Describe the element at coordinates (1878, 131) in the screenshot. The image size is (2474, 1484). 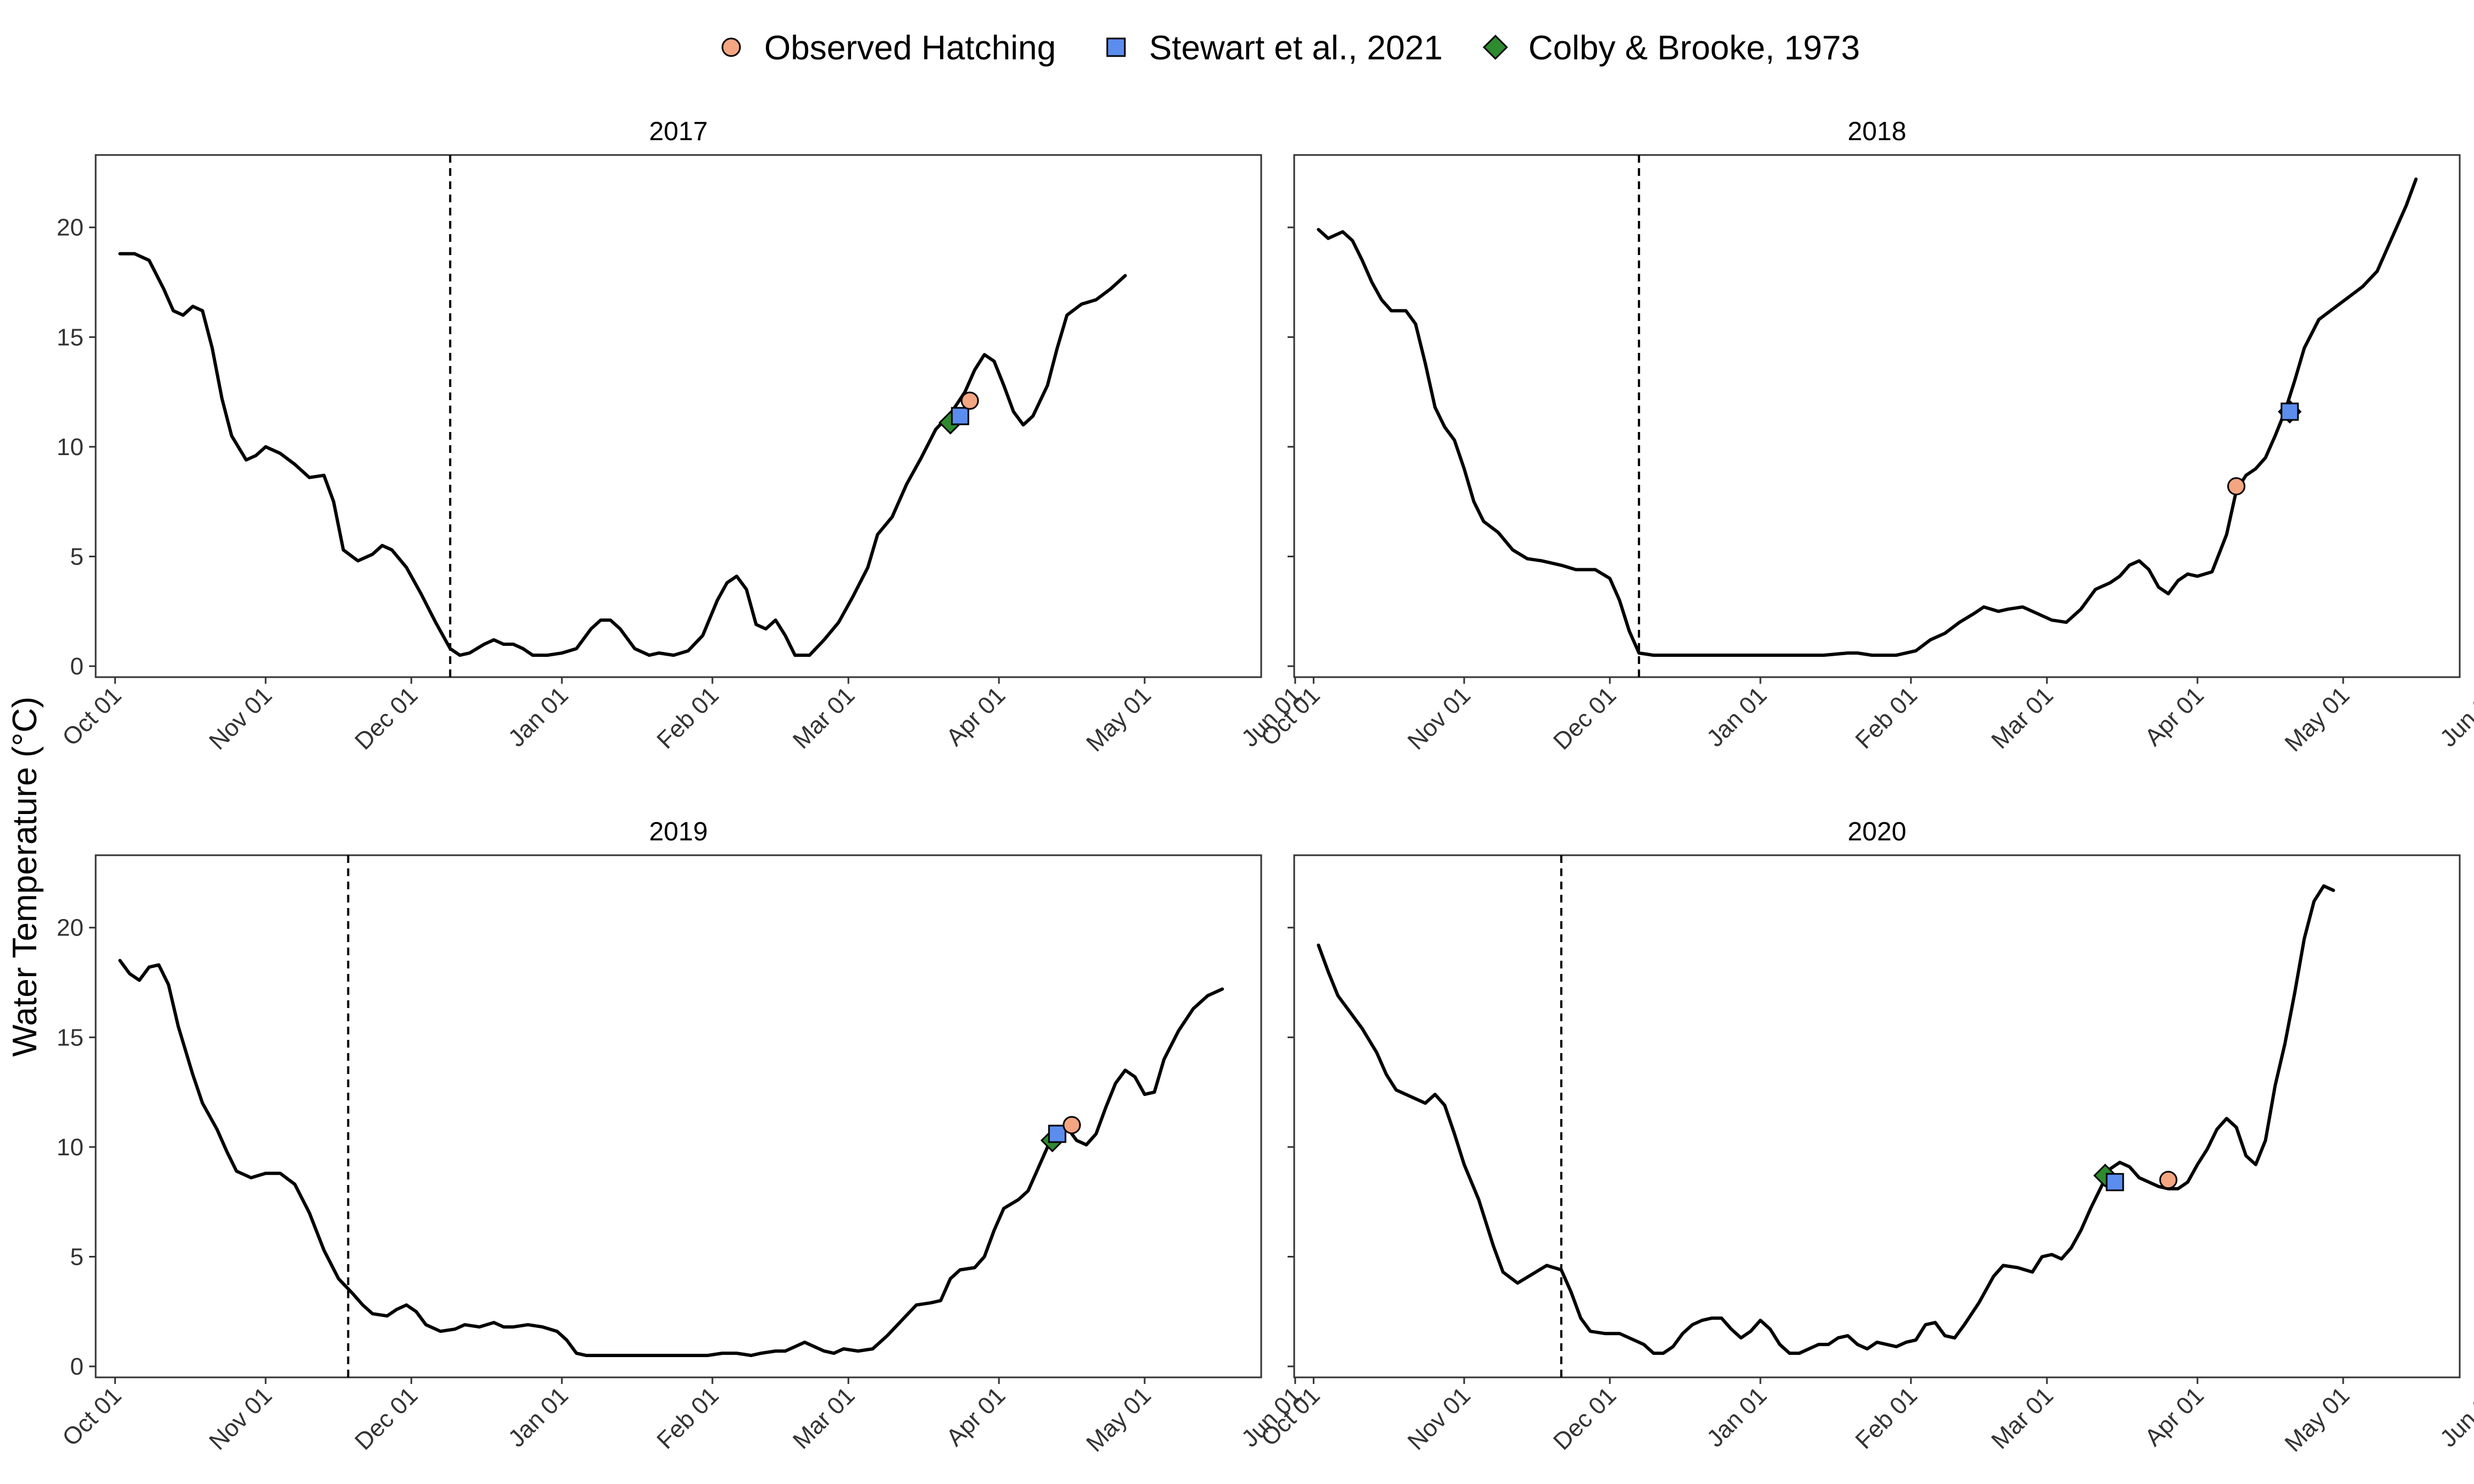
I see `panel-title: 2018` at that location.